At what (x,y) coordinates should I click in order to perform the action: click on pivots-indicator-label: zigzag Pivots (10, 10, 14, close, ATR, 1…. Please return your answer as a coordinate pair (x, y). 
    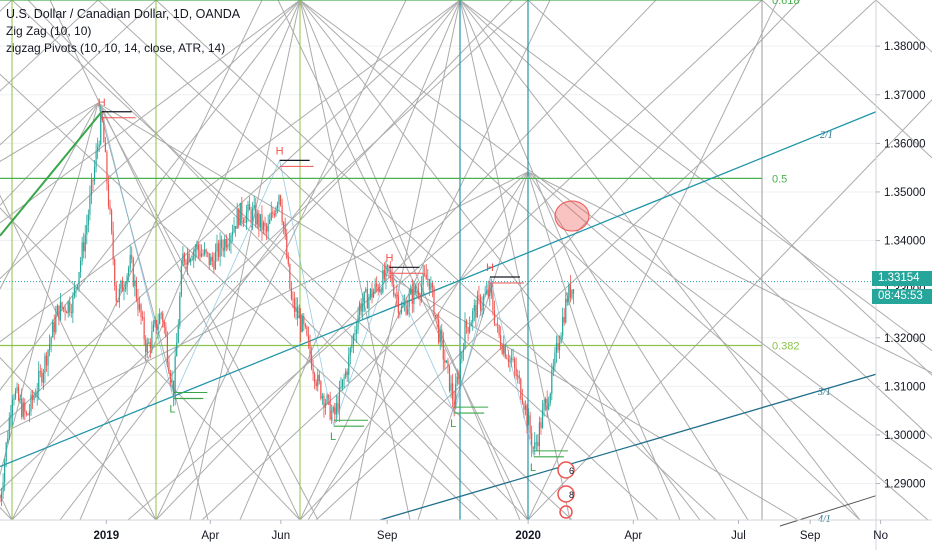
    Looking at the image, I should click on (116, 48).